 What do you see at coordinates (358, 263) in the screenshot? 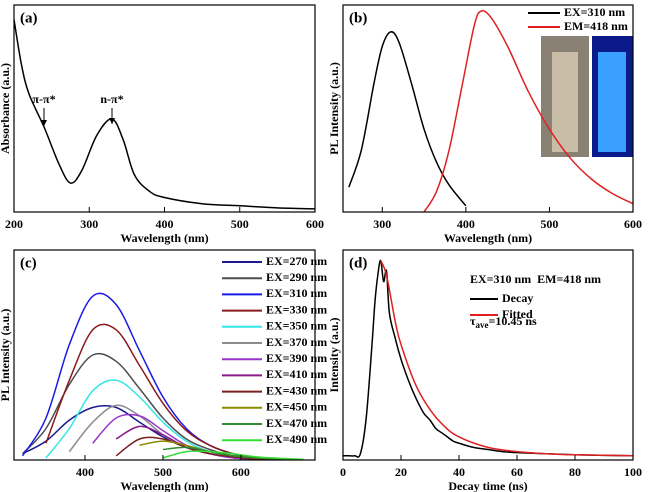
I see `panel-label: (d)` at bounding box center [358, 263].